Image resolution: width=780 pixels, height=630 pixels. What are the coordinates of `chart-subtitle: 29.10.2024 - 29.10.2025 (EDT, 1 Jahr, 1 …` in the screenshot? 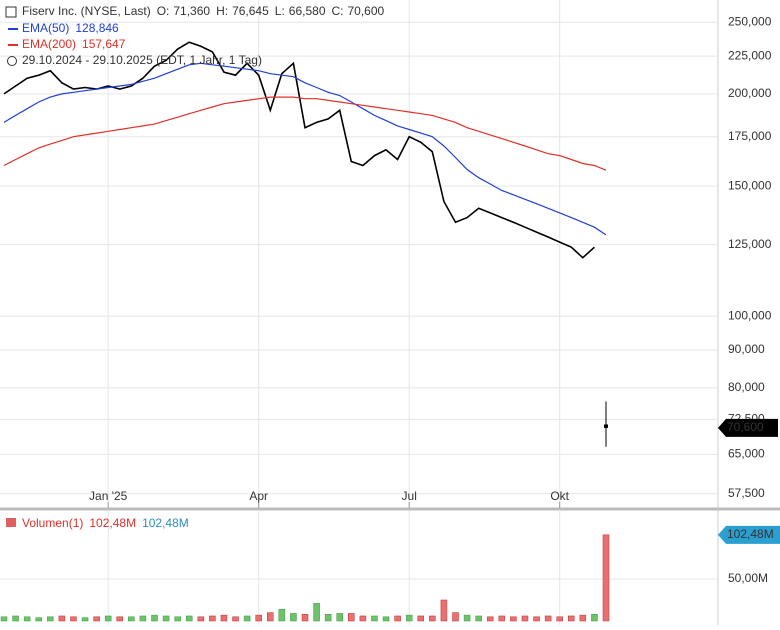 It's located at (142, 60).